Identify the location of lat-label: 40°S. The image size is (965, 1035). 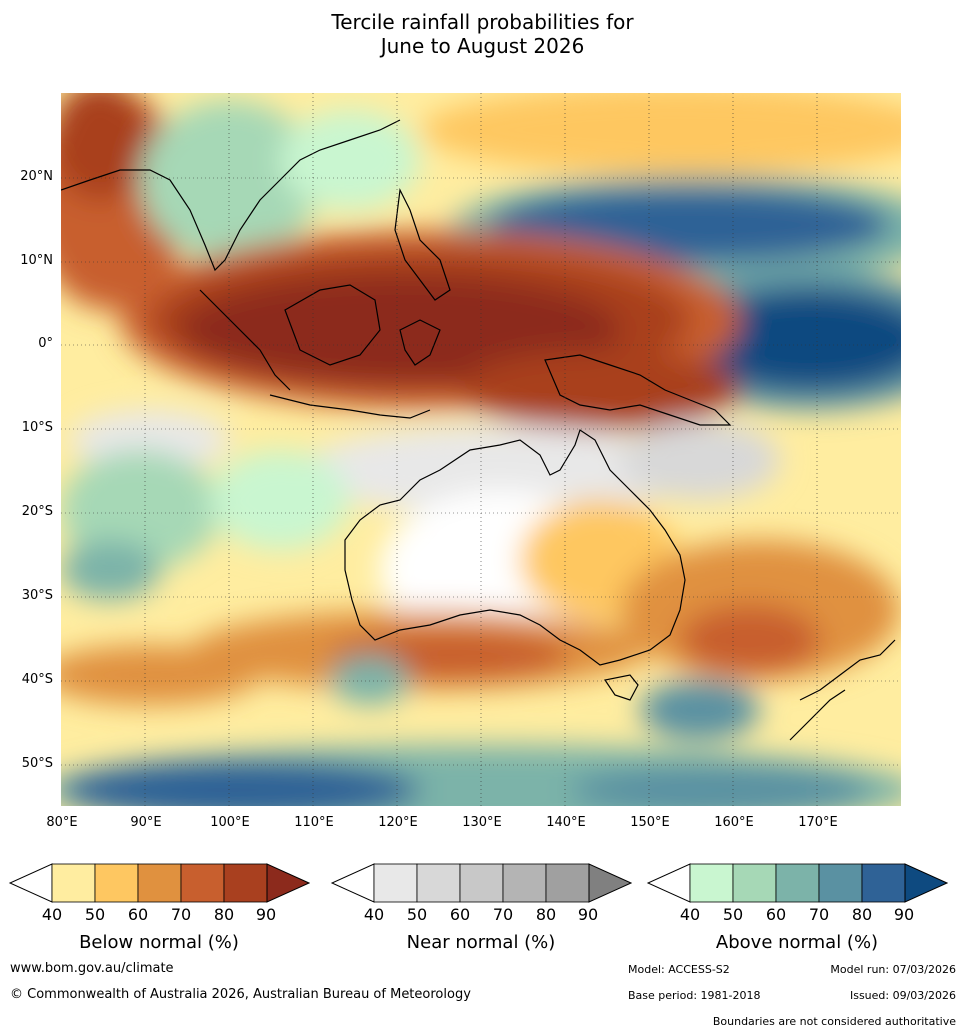
(37, 679).